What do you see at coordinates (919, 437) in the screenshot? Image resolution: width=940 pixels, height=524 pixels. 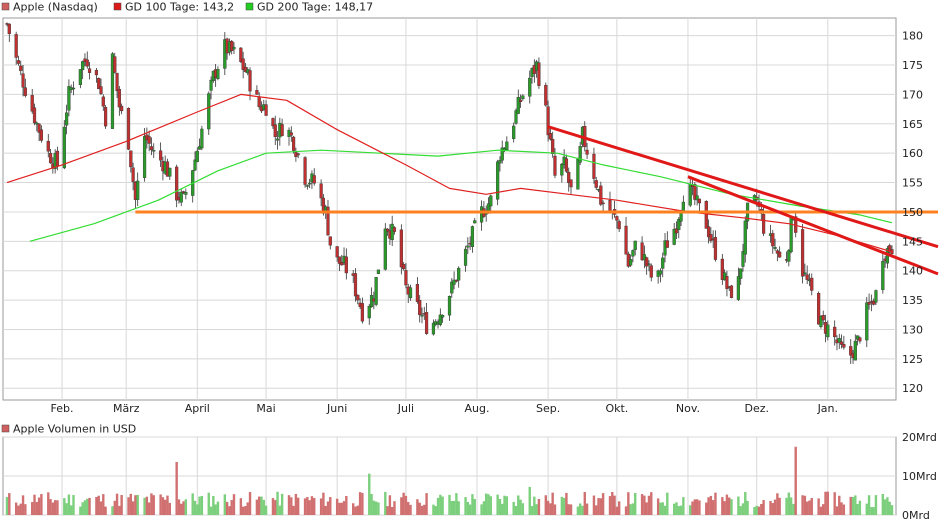 I see `volume-tick-label: 20Mrd` at bounding box center [919, 437].